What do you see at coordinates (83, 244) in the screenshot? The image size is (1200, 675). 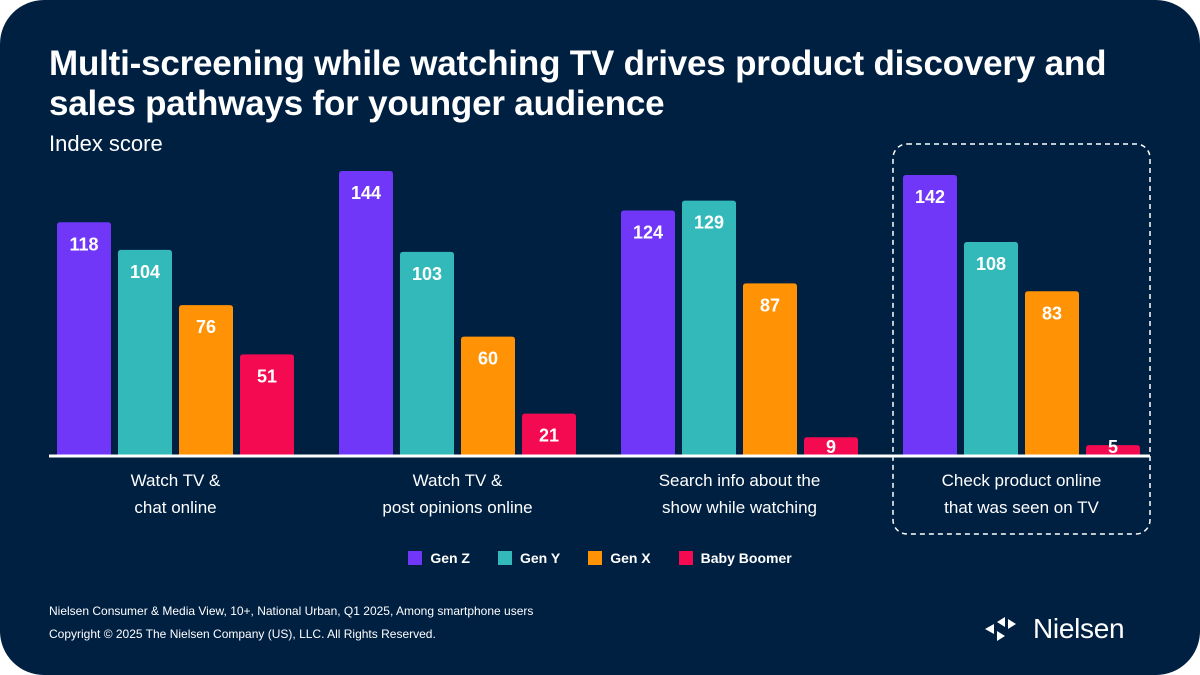 I see `bar-value-label: 118` at bounding box center [83, 244].